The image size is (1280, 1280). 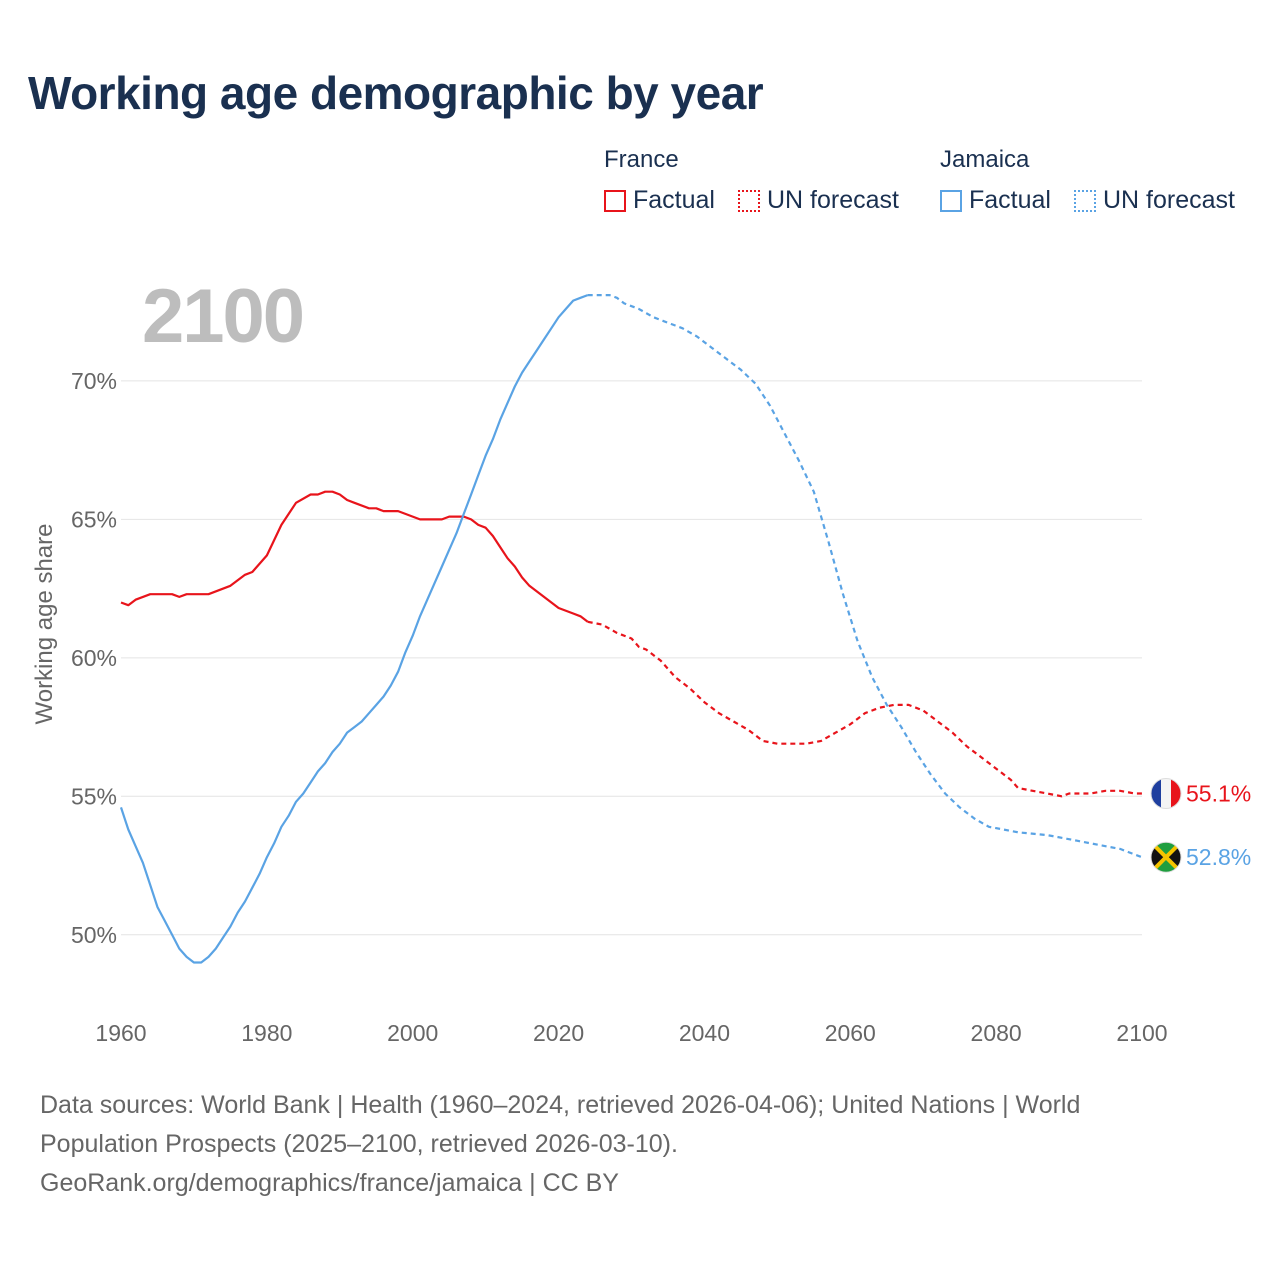 What do you see at coordinates (749, 200) in the screenshot?
I see `legend-france-forecast-swatch` at bounding box center [749, 200].